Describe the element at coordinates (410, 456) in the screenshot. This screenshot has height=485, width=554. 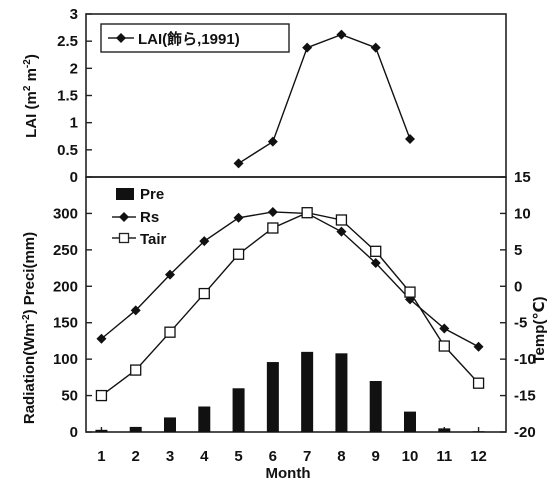
I see `x-tick-label: 10` at that location.